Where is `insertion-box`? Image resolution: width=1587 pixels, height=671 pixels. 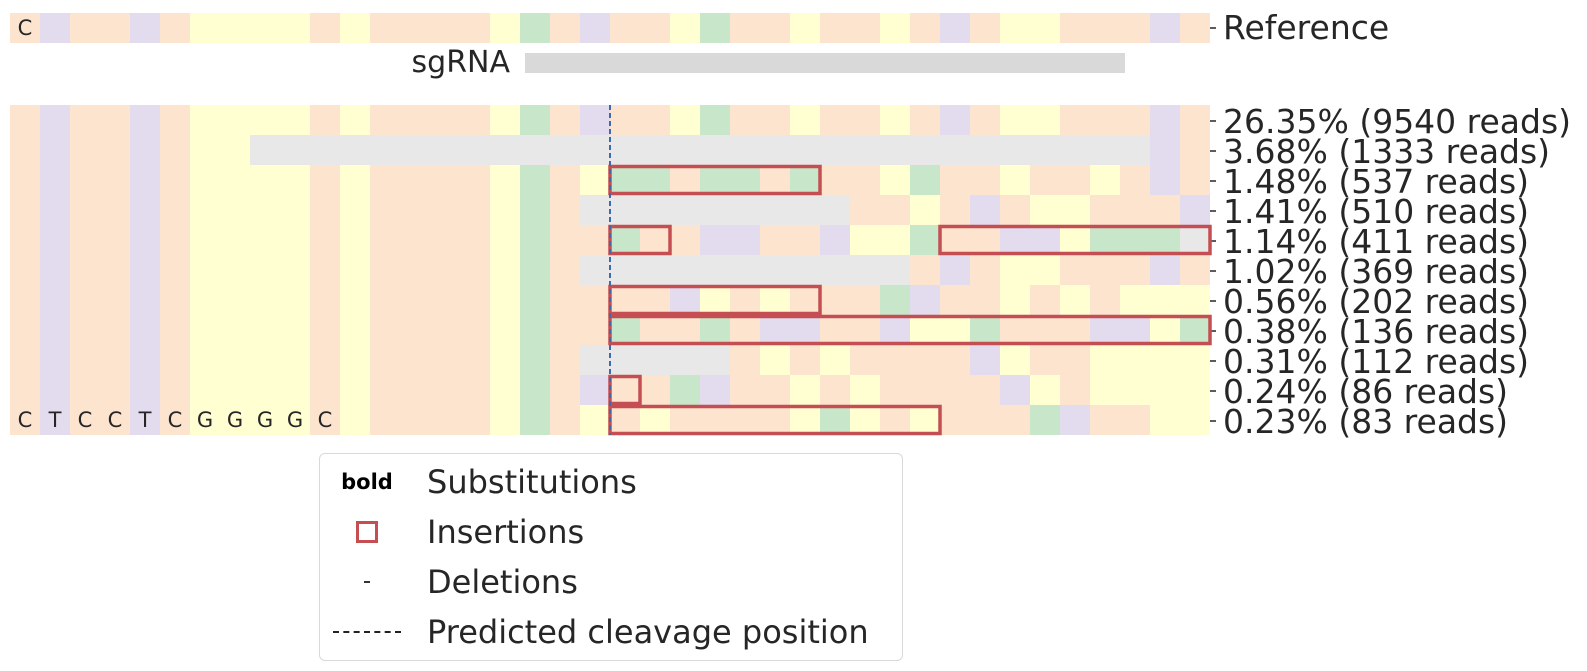
insertion-box is located at coordinates (640, 240).